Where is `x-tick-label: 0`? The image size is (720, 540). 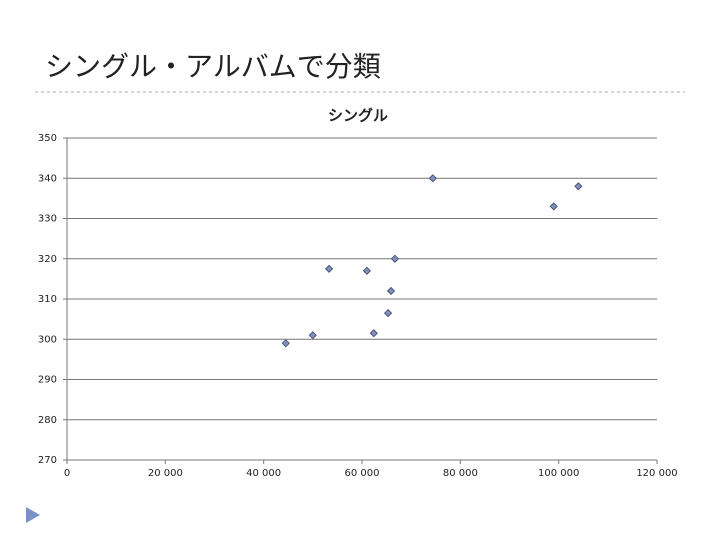 x-tick-label: 0 is located at coordinates (67, 473).